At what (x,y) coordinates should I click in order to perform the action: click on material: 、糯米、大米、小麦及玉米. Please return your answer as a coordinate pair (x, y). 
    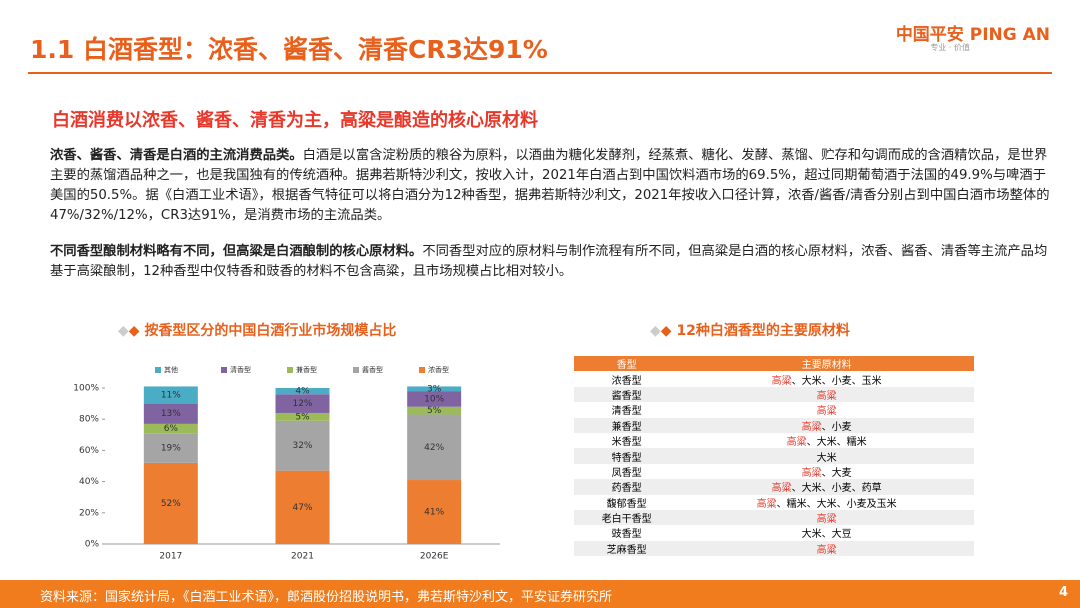
    Looking at the image, I should click on (836, 504).